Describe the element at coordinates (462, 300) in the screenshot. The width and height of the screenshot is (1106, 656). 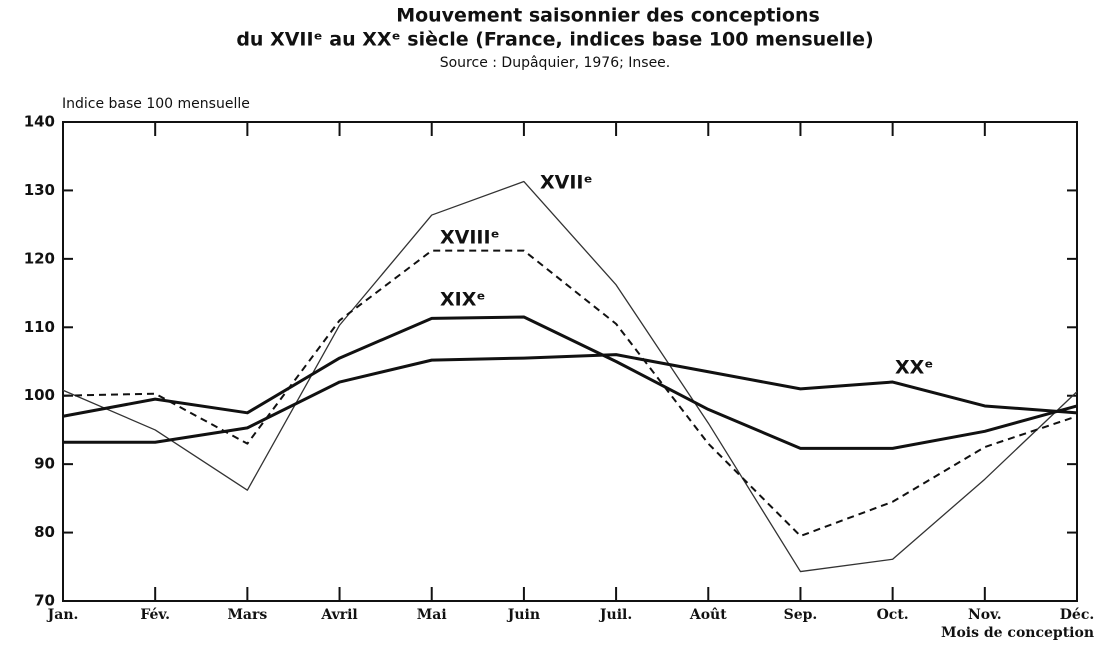
I see `series-label: XIXᵉ` at that location.